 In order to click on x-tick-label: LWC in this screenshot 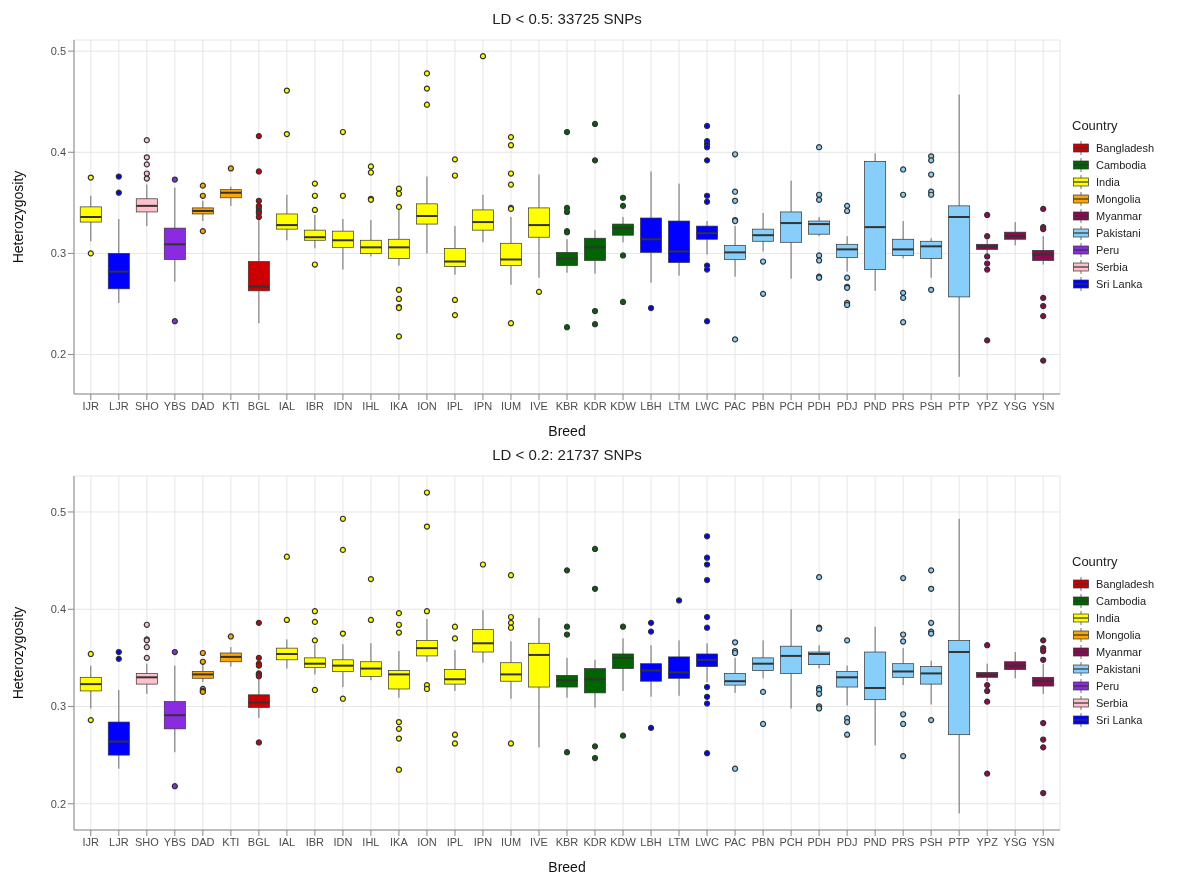, I will do `click(707, 841)`.